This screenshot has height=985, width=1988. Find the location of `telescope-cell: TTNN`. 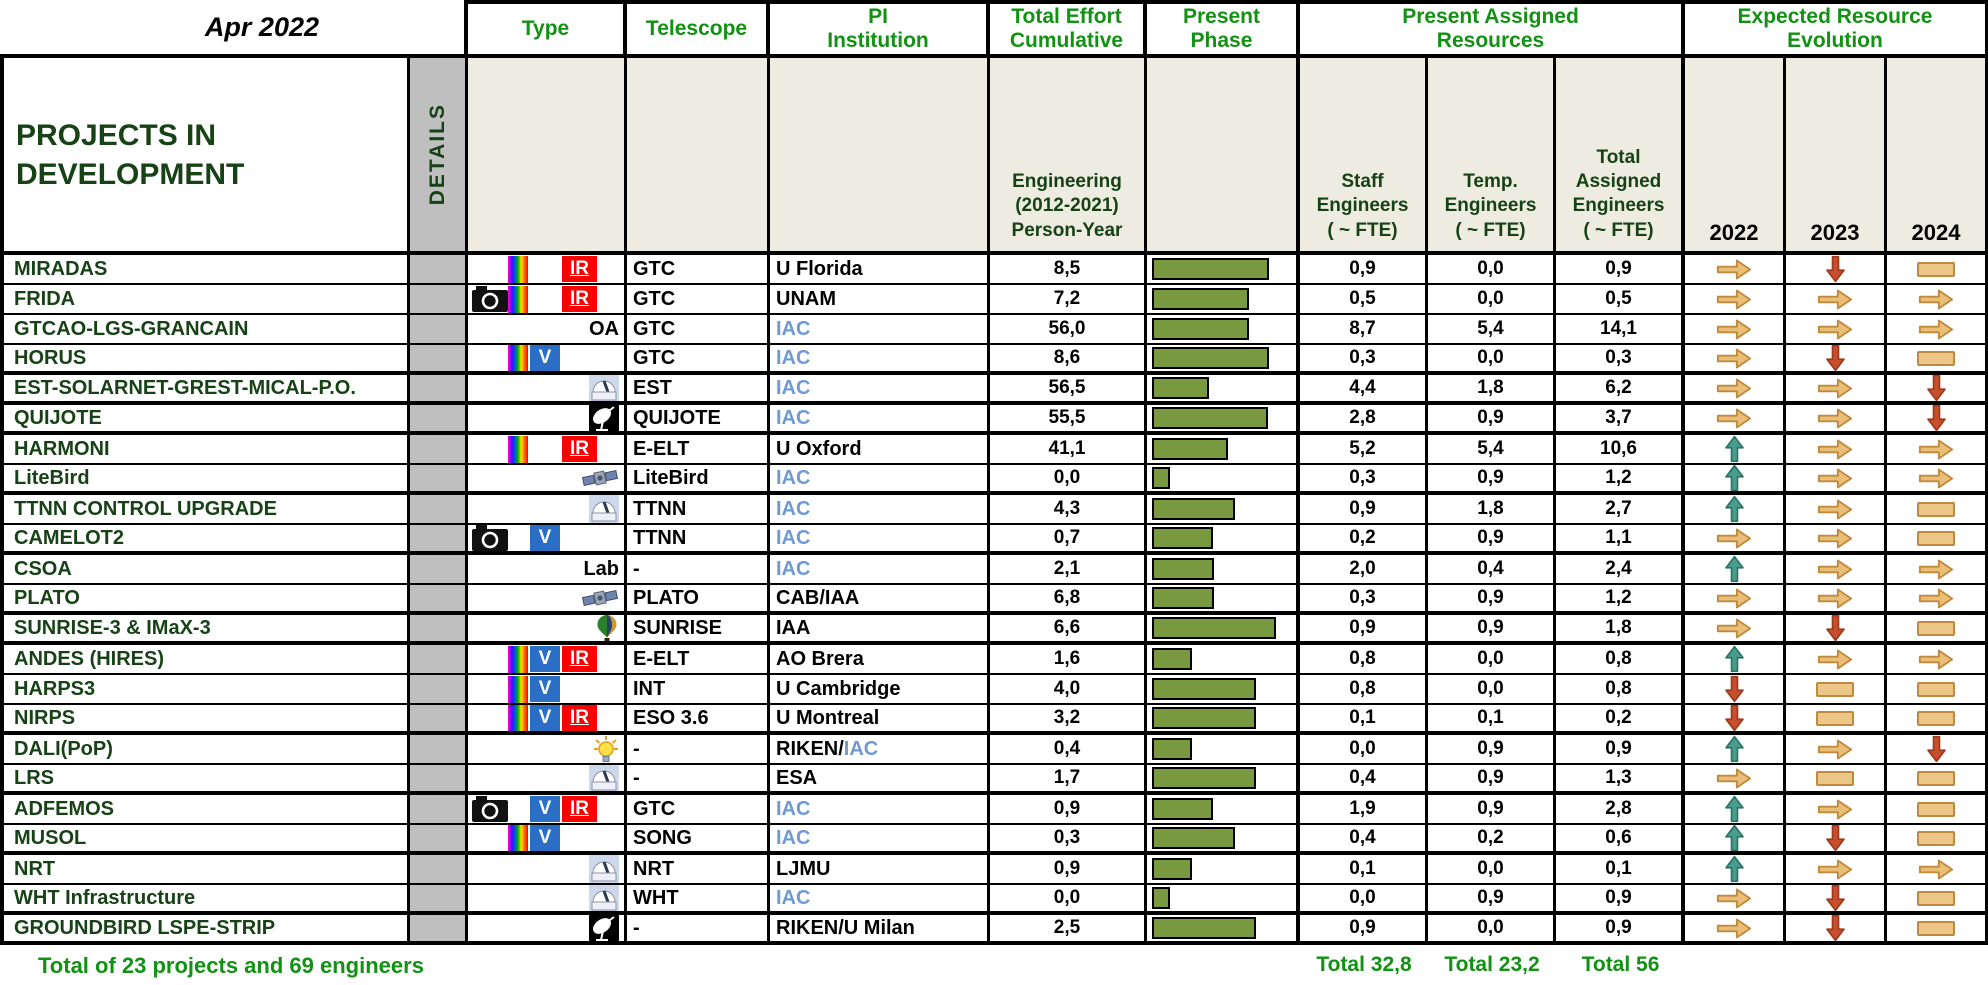

telescope-cell: TTNN is located at coordinates (698, 540).